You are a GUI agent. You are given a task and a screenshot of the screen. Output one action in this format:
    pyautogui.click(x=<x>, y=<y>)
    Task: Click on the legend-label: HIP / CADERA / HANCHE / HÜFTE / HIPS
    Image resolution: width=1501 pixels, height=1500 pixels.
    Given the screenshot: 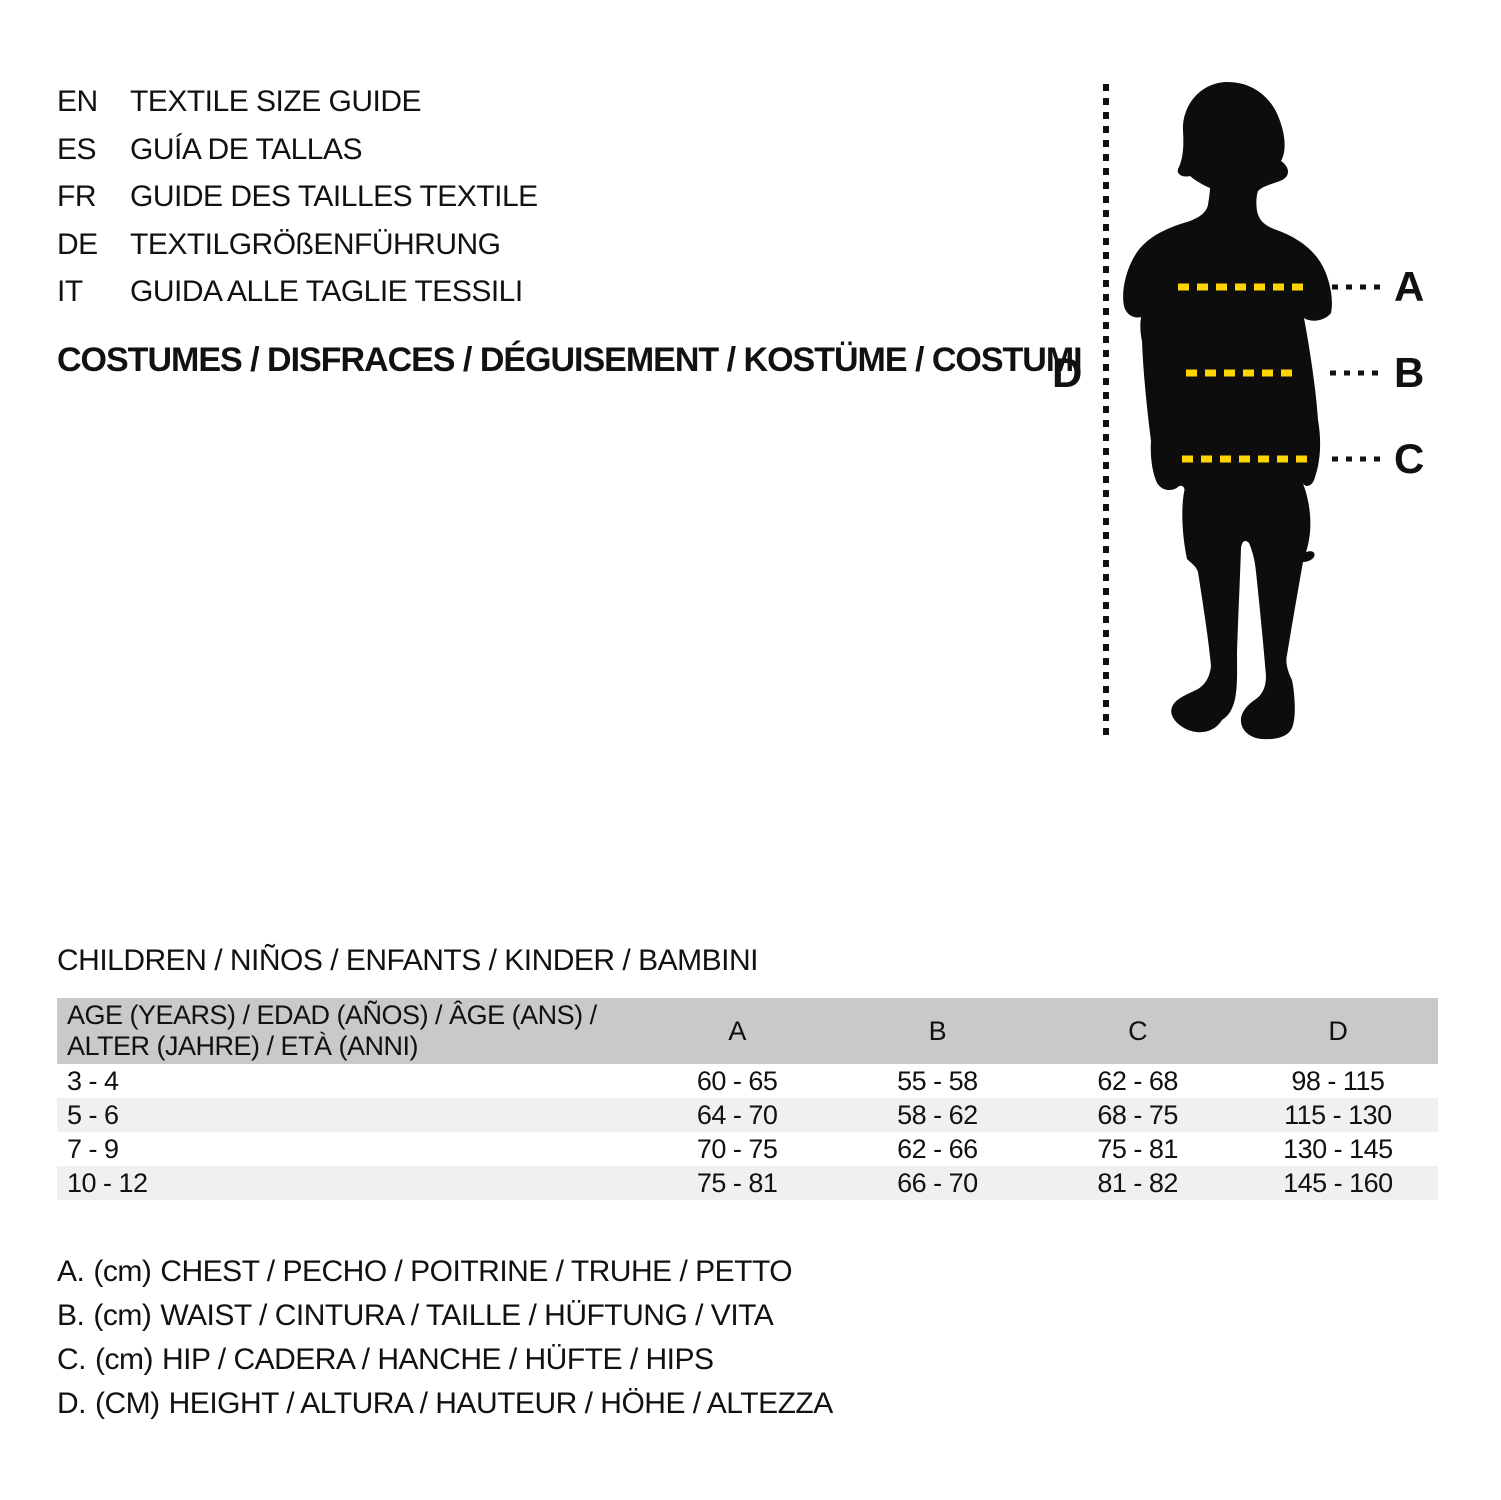 What is the action you would take?
    pyautogui.click(x=437, y=1359)
    